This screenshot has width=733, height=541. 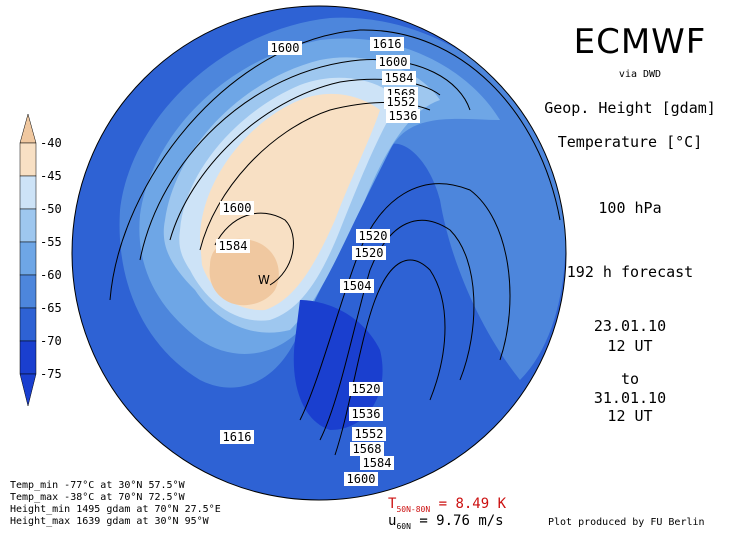 I want to click on colorbar-tick: -60, so click(x=51, y=275).